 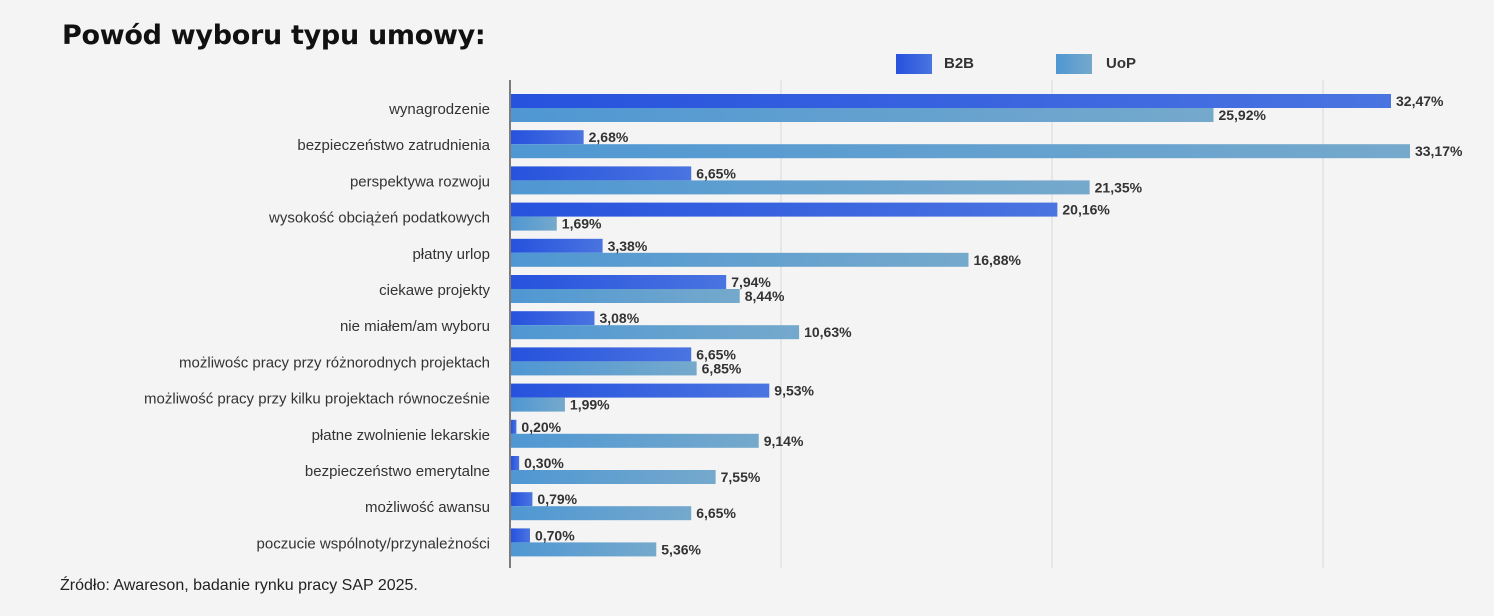 I want to click on value-label-b2b: 2,68%, so click(x=609, y=137).